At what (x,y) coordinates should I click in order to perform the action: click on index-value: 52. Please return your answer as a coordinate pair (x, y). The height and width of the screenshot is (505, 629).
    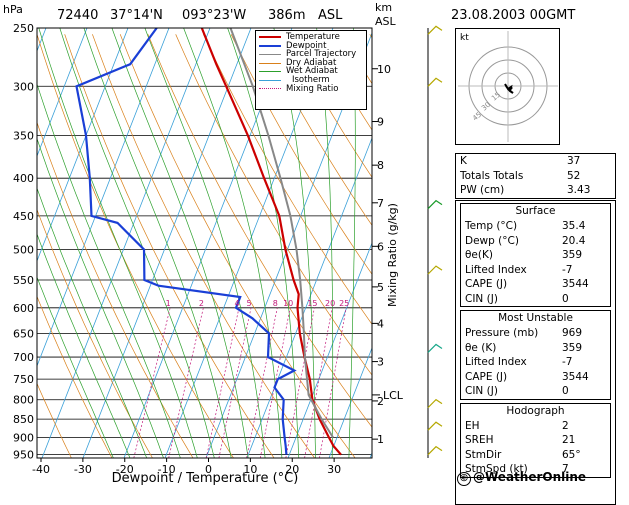
    Looking at the image, I should click on (589, 176).